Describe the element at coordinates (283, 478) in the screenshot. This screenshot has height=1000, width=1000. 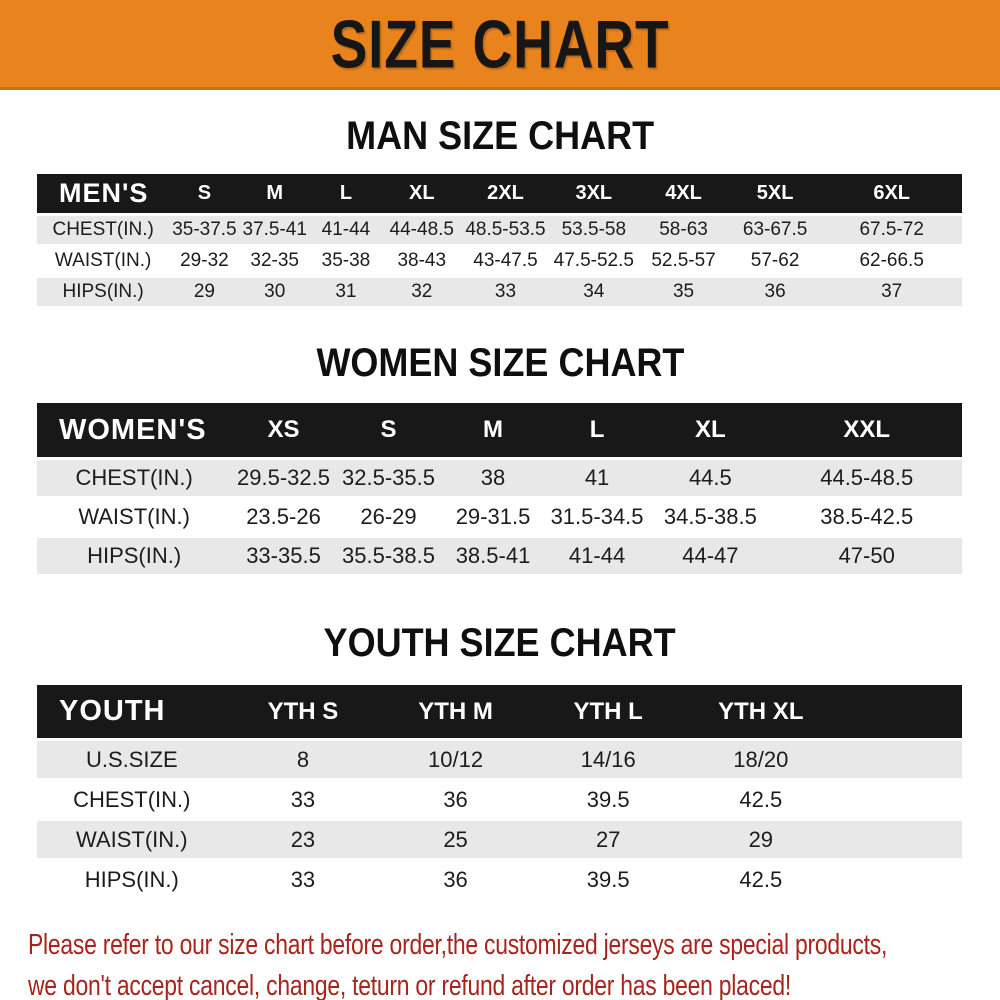
I see `cell: 29.5-32.5` at that location.